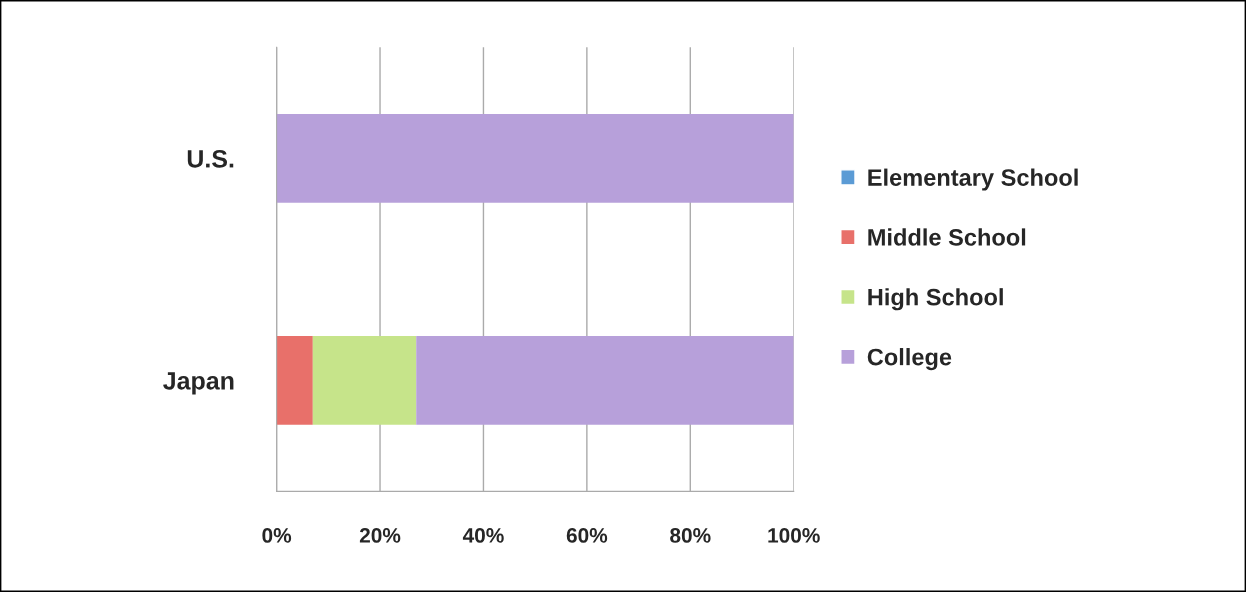 This screenshot has height=592, width=1246. I want to click on y-tick-label: Japan, so click(198, 383).